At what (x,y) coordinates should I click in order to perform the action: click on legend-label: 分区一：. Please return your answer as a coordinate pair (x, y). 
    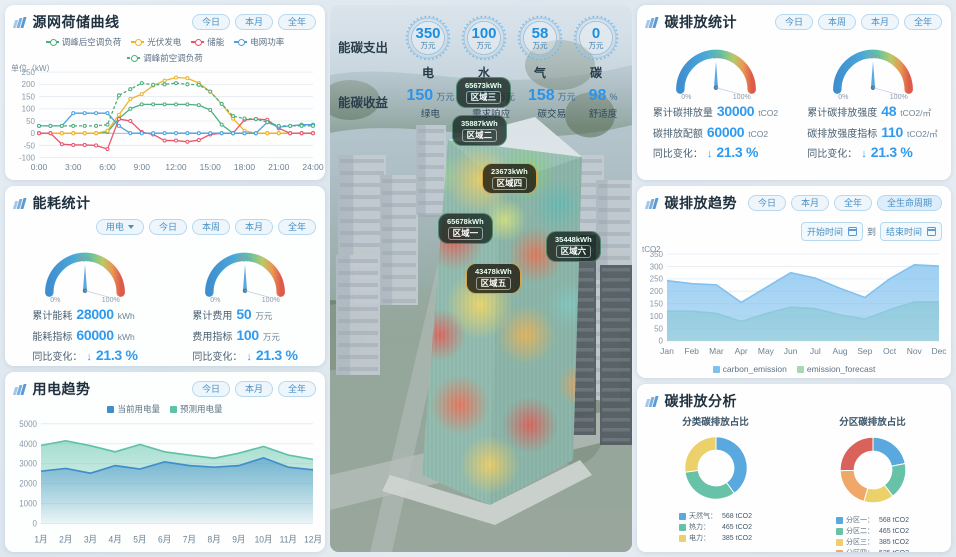
    Looking at the image, I should click on (860, 520).